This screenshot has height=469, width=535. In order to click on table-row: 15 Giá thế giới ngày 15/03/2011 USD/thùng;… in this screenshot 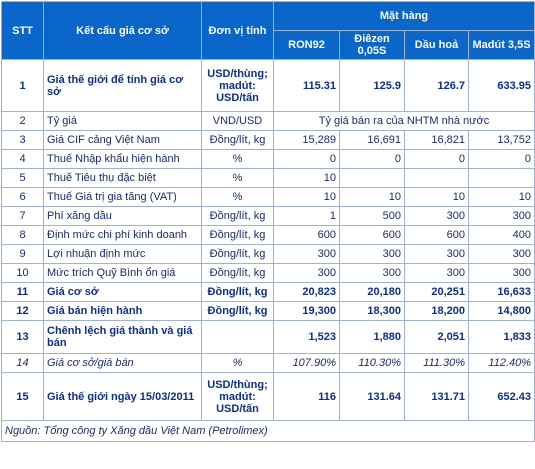, I will do `click(268, 396)`.